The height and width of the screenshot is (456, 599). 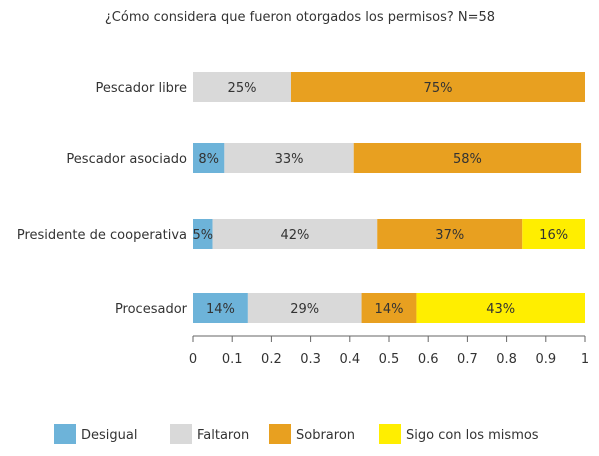 What do you see at coordinates (585, 359) in the screenshot?
I see `x-tick-label: 1` at bounding box center [585, 359].